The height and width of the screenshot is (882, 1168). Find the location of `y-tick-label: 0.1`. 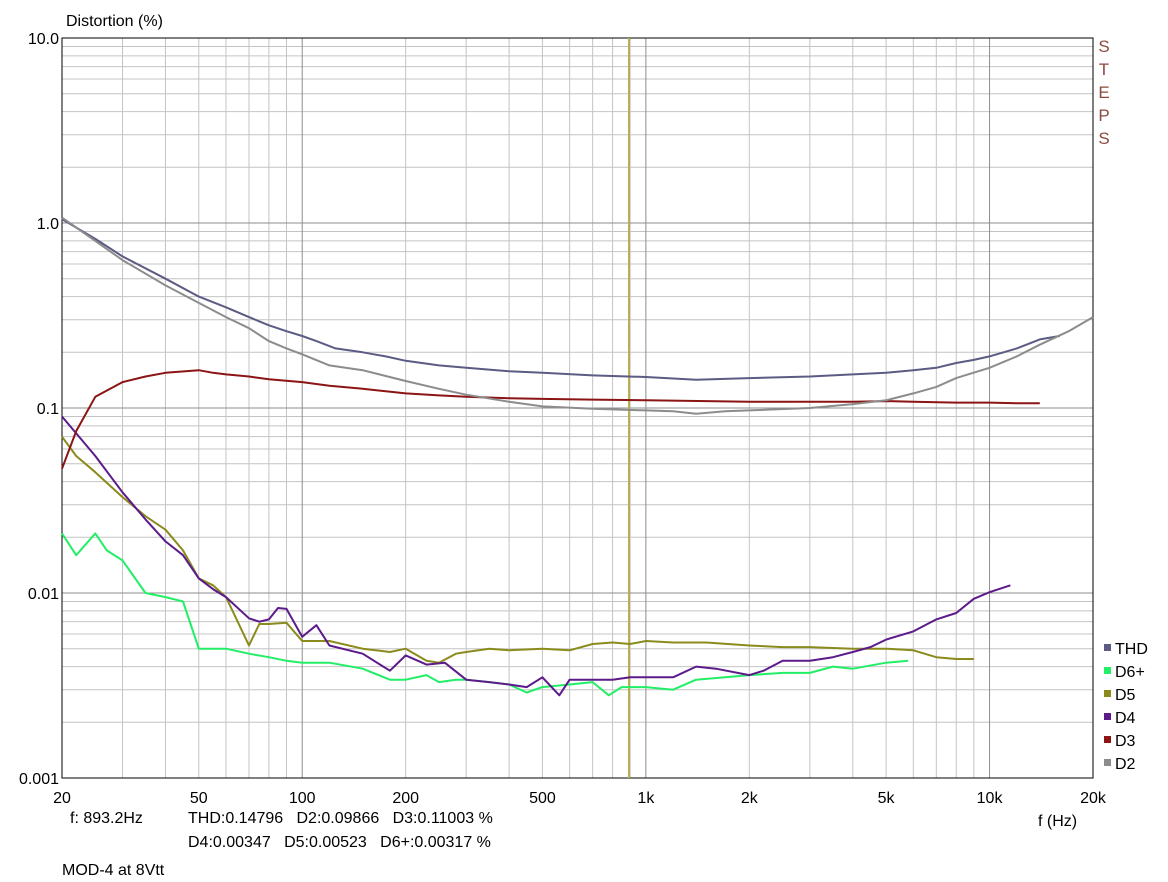

y-tick-label: 0.1 is located at coordinates (48, 409).